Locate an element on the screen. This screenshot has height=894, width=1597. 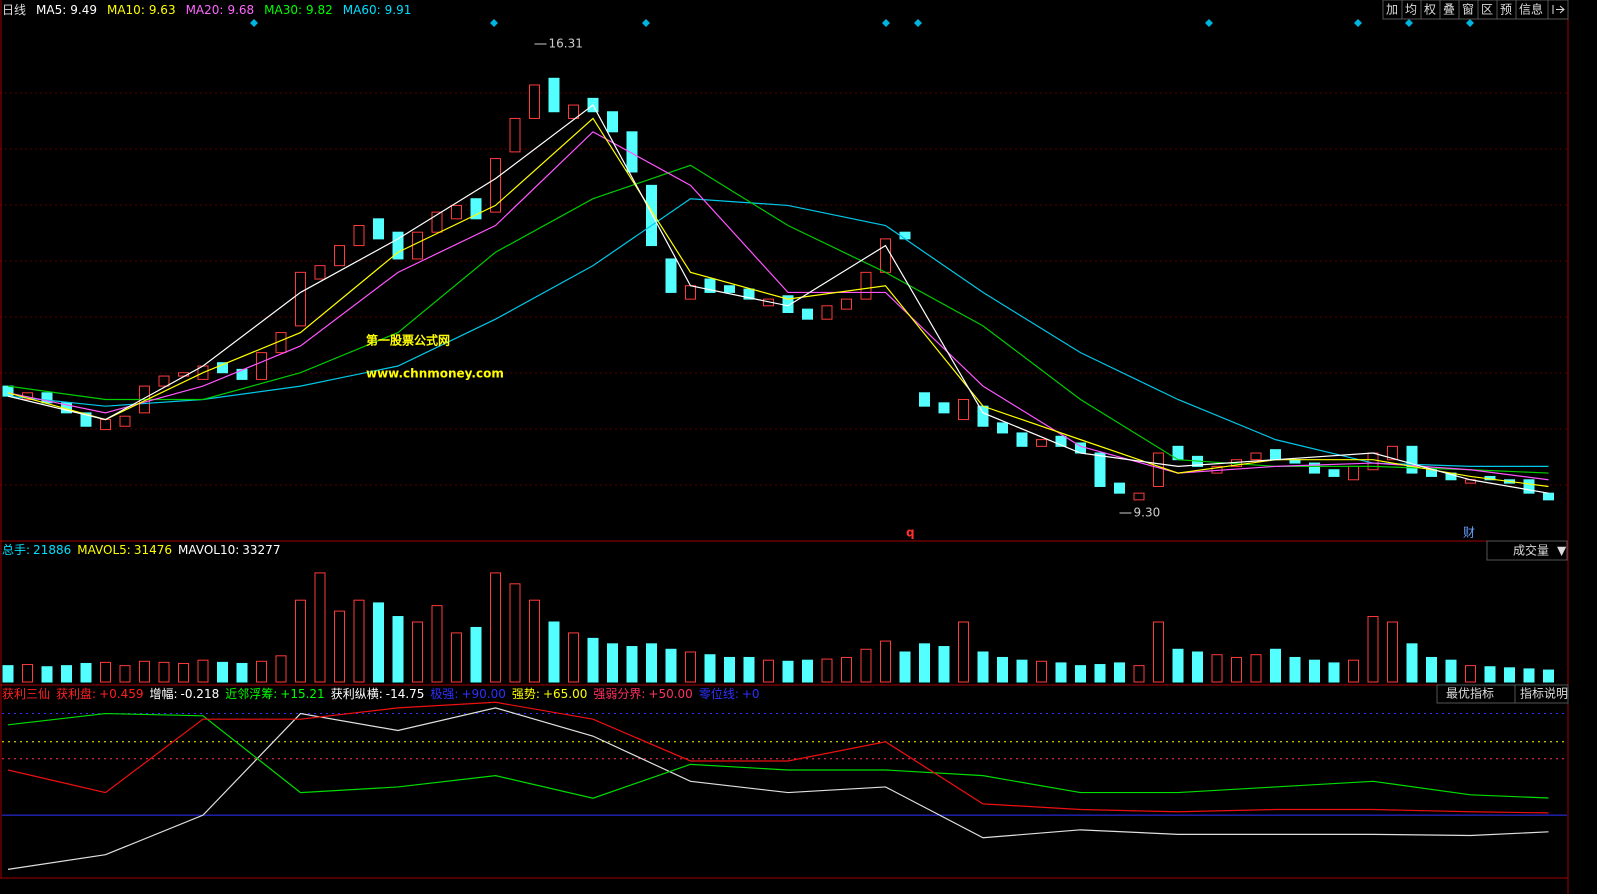
button is located at coordinates (1541, 694).